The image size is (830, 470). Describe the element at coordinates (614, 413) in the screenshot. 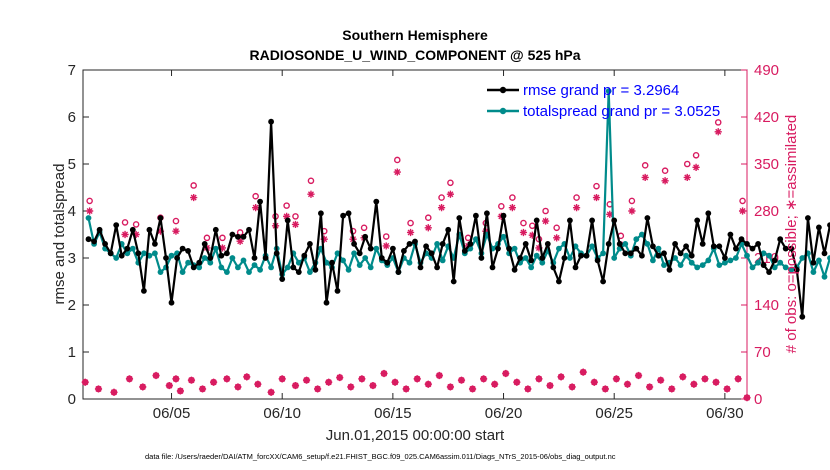

I see `x-tick-label: 06/25` at that location.